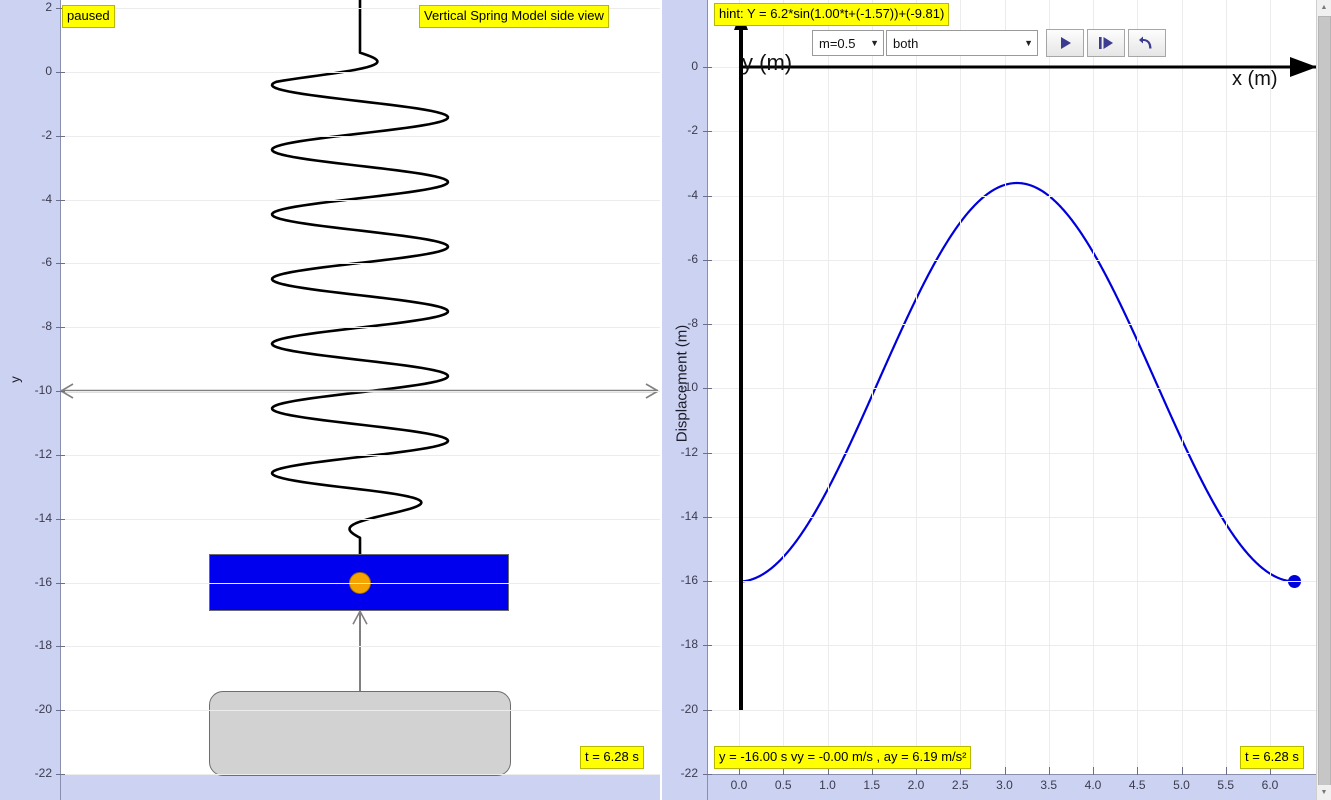  Describe the element at coordinates (360, 292) in the screenshot. I see `spring-graphic` at that location.